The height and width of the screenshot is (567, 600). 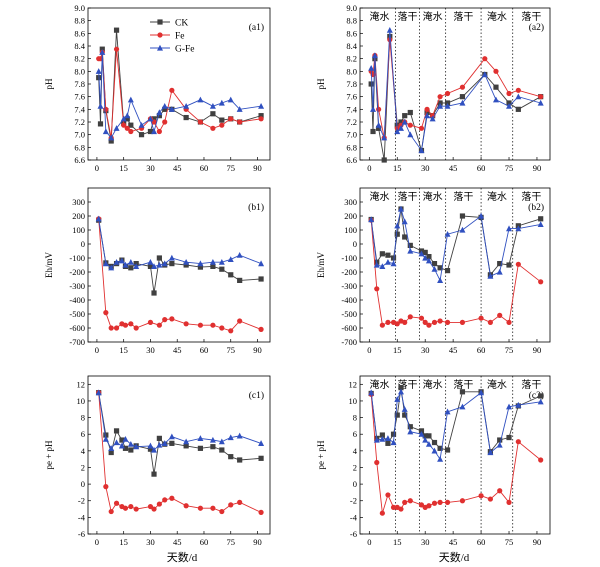 I want to click on x-tick-label: 15, so click(x=397, y=350).